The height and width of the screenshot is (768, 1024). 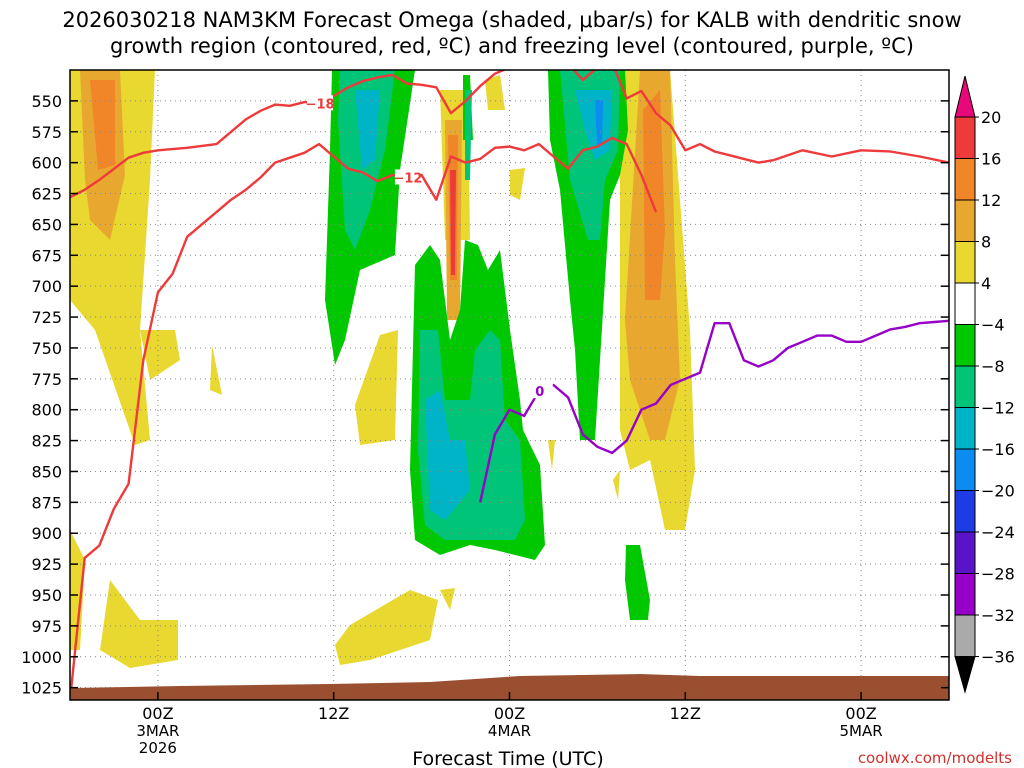 What do you see at coordinates (507, 758) in the screenshot?
I see `x-axis-title: Forecast Time (UTC)` at bounding box center [507, 758].